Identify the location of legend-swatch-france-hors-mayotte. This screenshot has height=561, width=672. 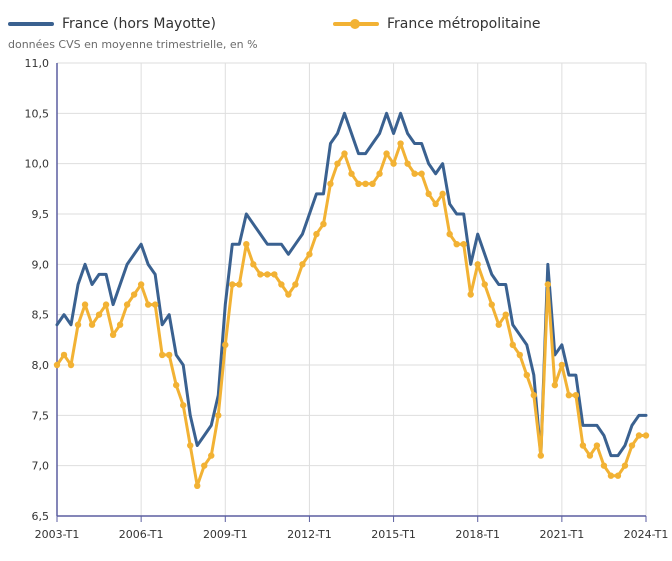
(31, 24).